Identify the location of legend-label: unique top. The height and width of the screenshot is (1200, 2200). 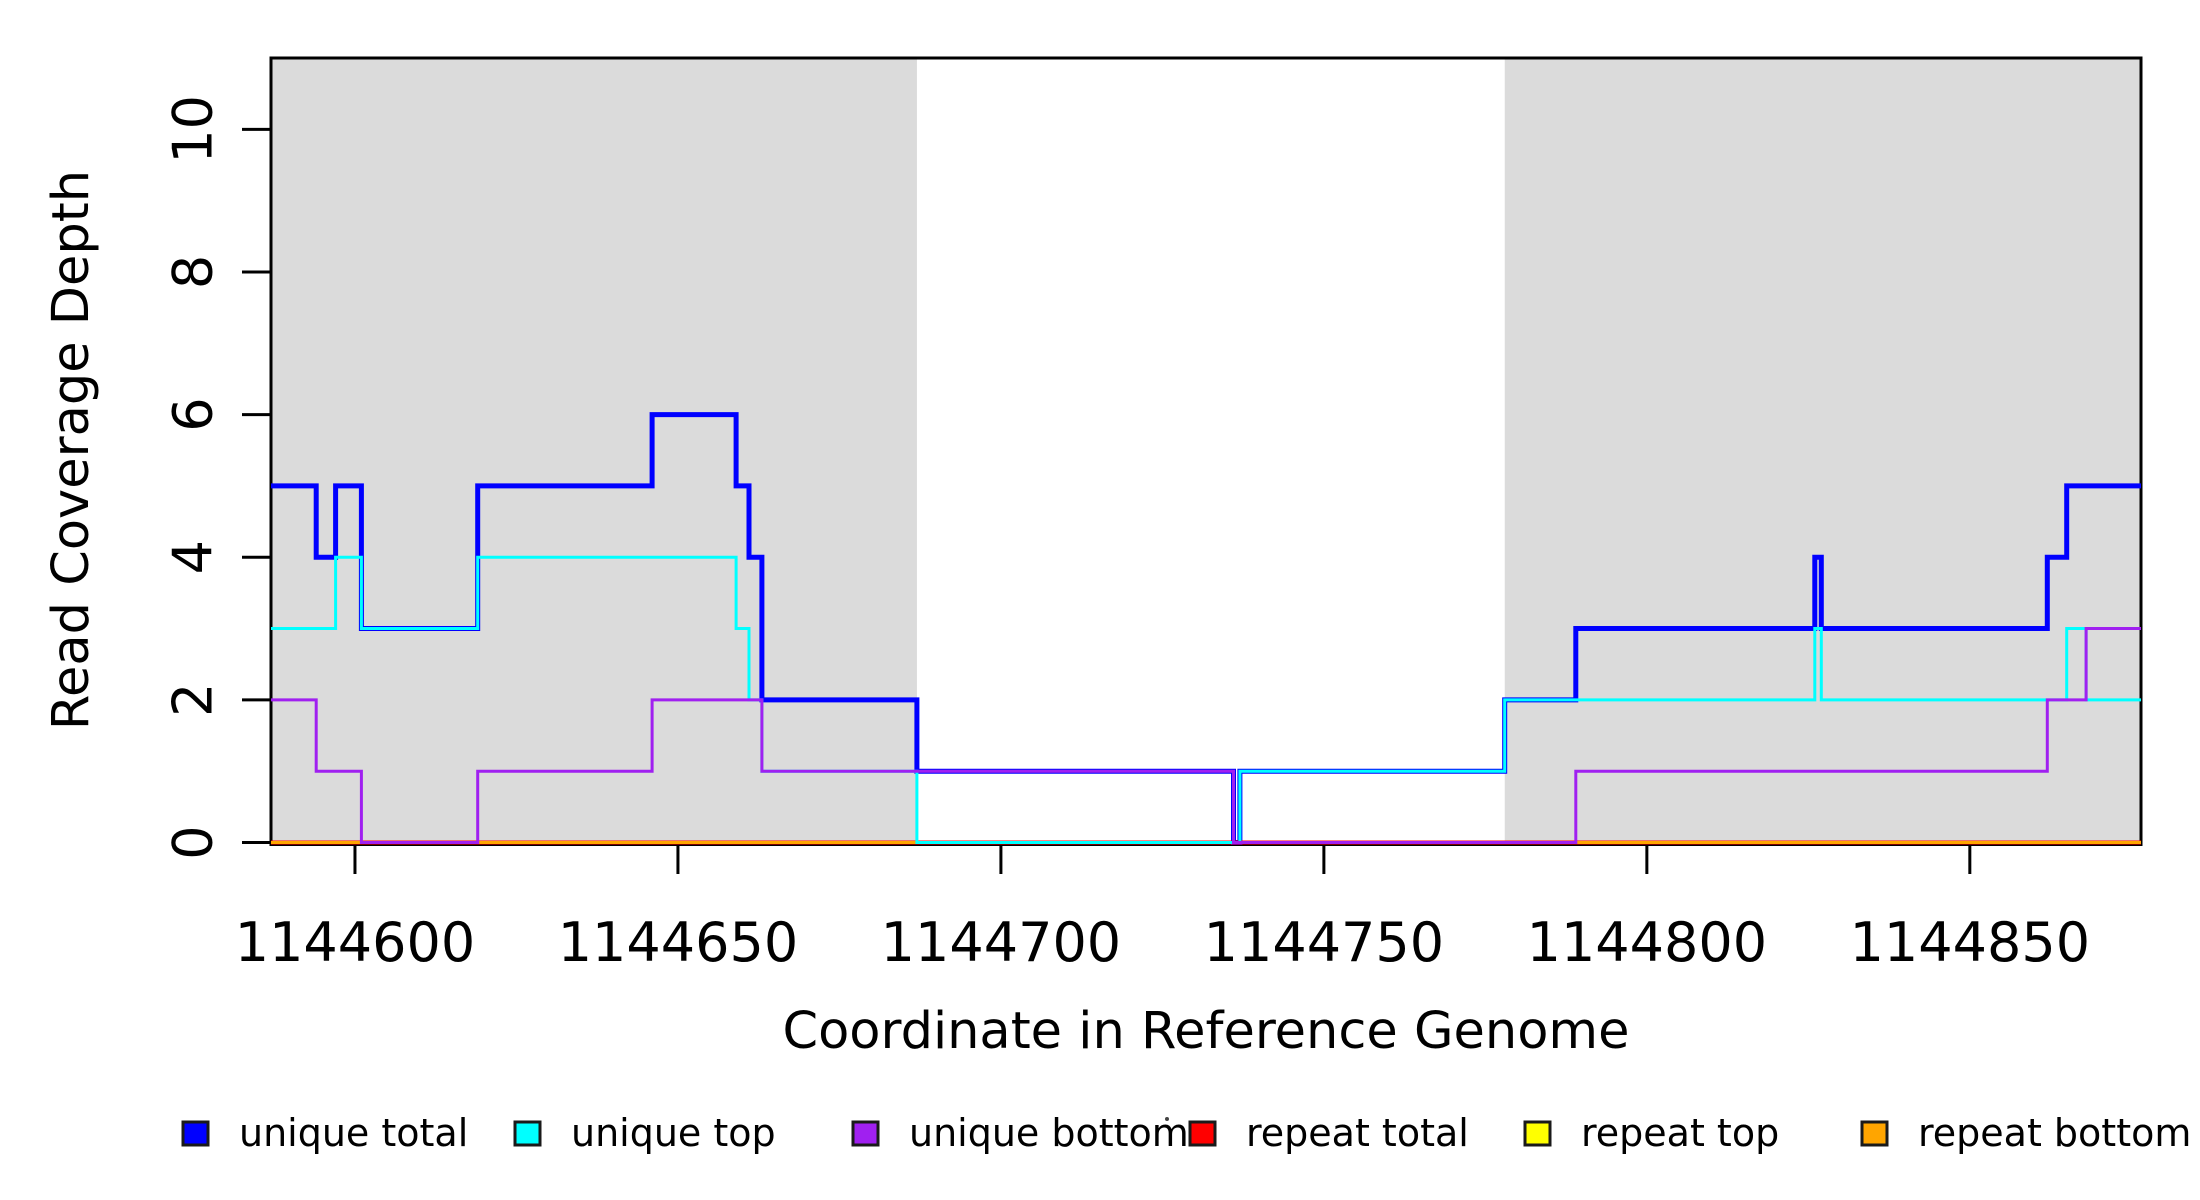
(673, 1133).